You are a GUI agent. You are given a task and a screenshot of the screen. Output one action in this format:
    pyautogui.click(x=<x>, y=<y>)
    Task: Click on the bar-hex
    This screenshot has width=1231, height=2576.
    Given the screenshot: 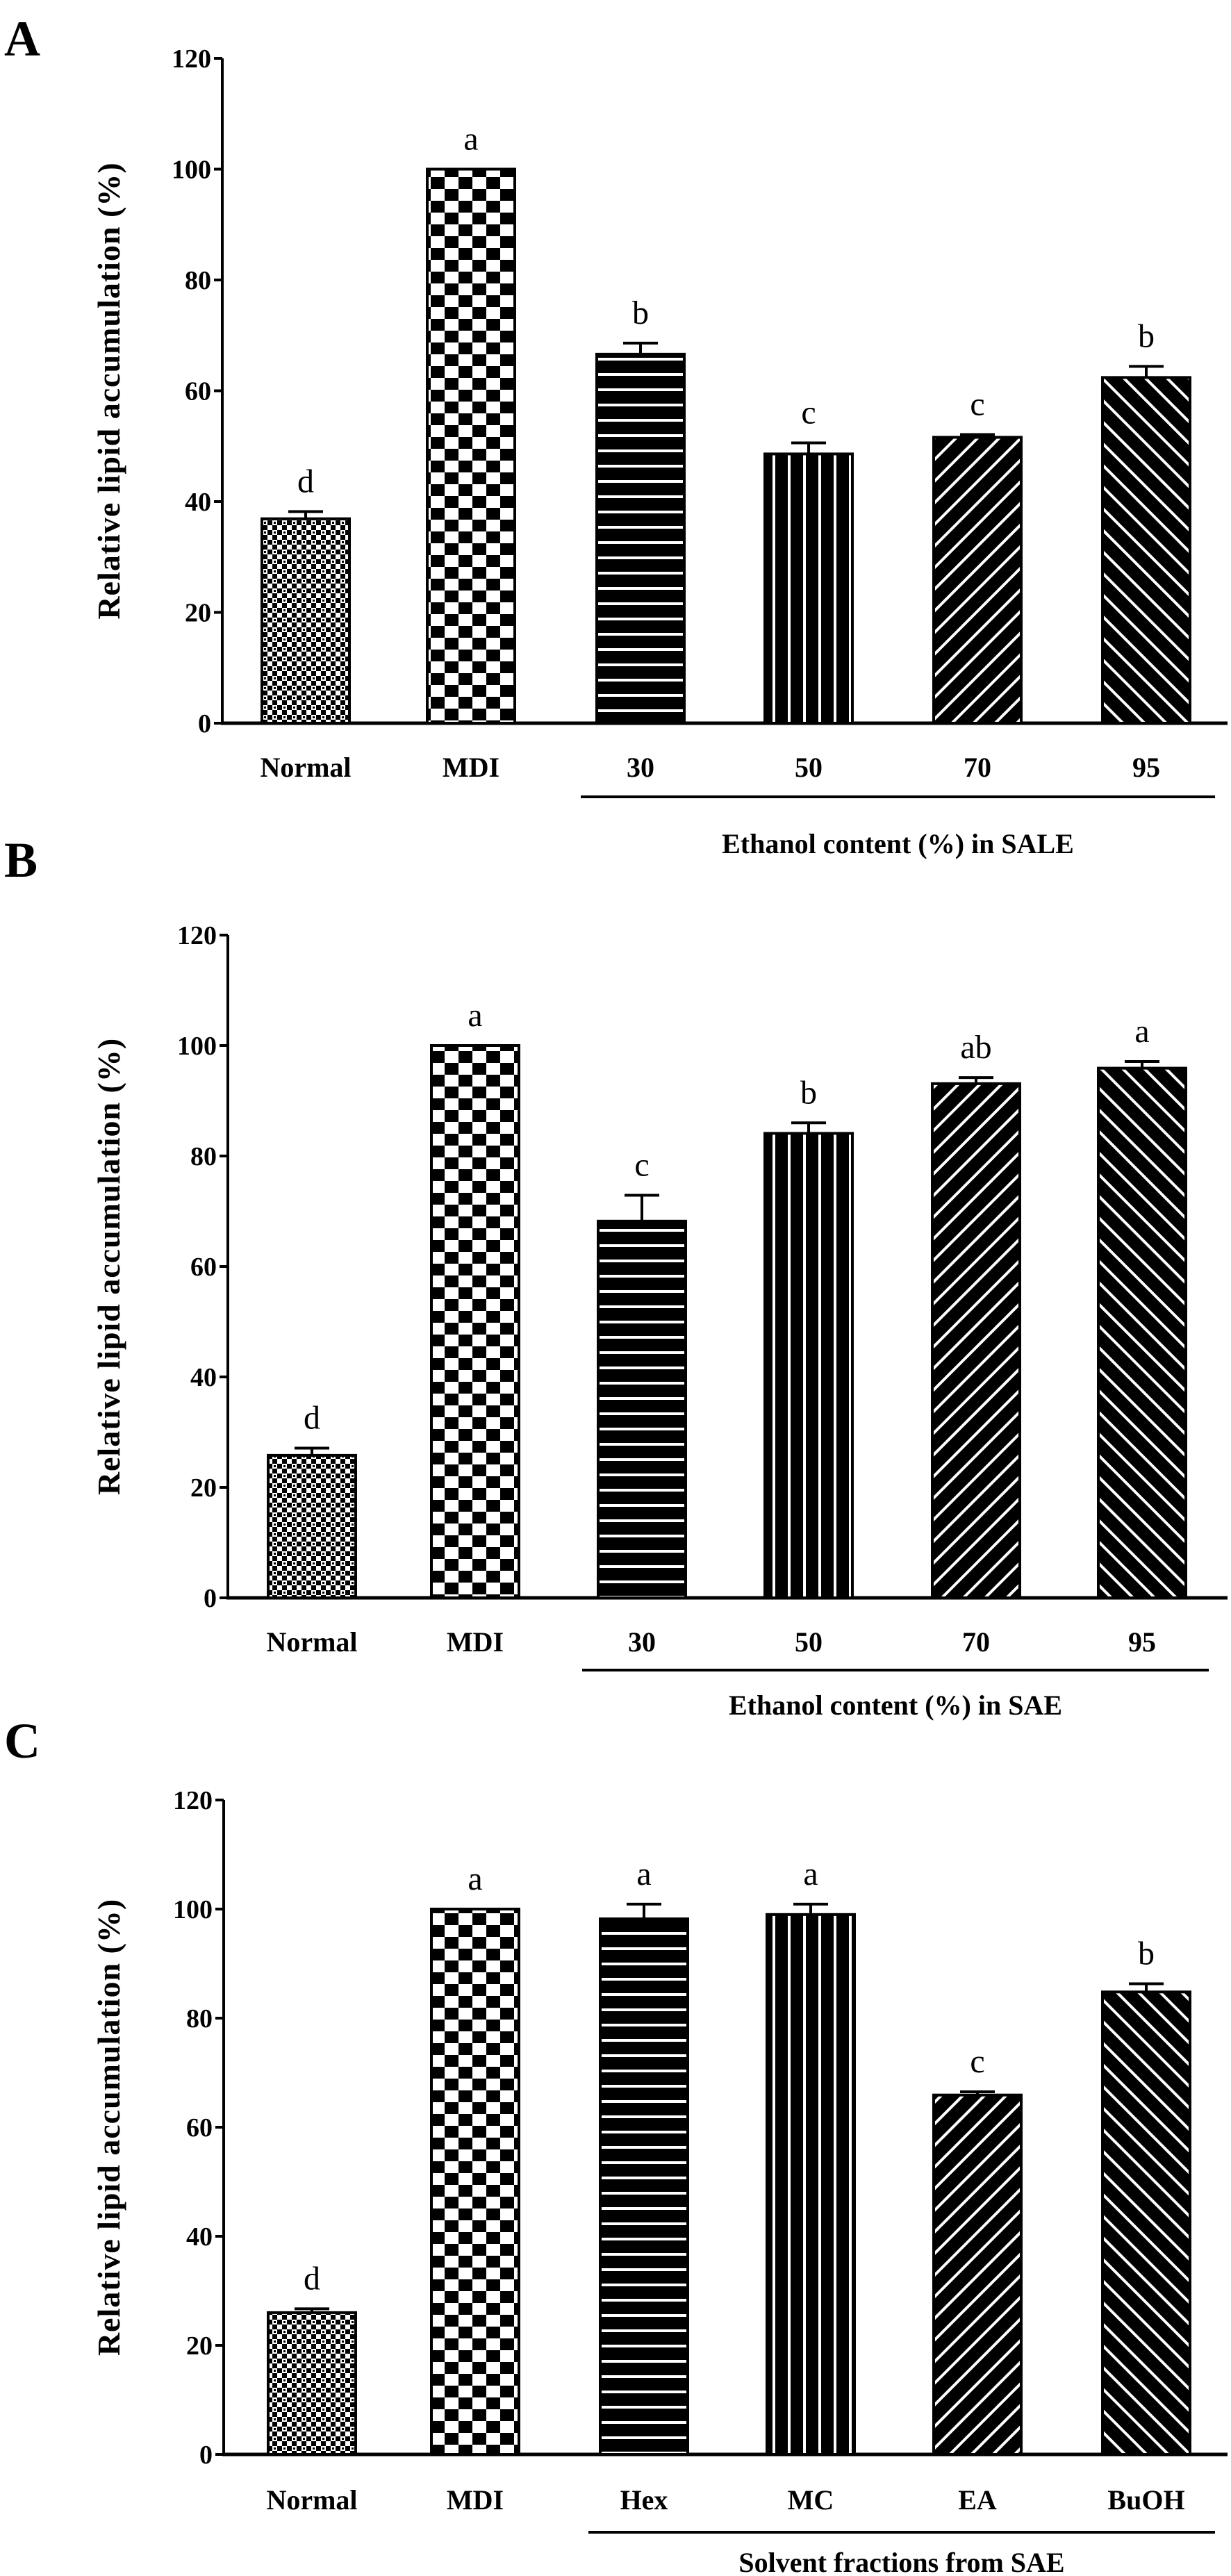 What is the action you would take?
    pyautogui.click(x=644, y=2187)
    